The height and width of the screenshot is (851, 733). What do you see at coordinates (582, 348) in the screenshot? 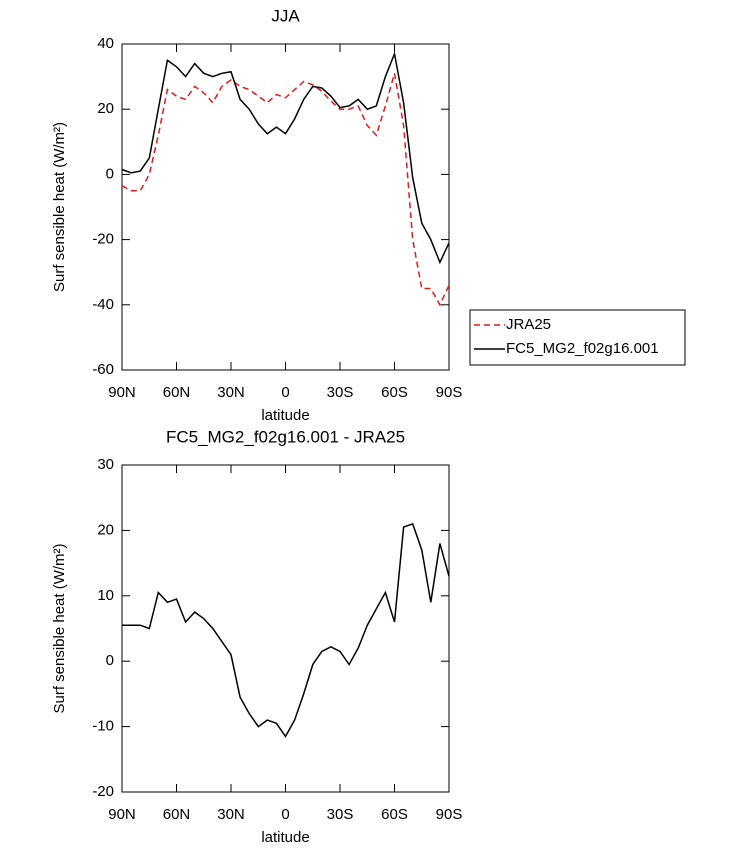
I see `legend-label: FC5_MG2_f02g16.001` at bounding box center [582, 348].